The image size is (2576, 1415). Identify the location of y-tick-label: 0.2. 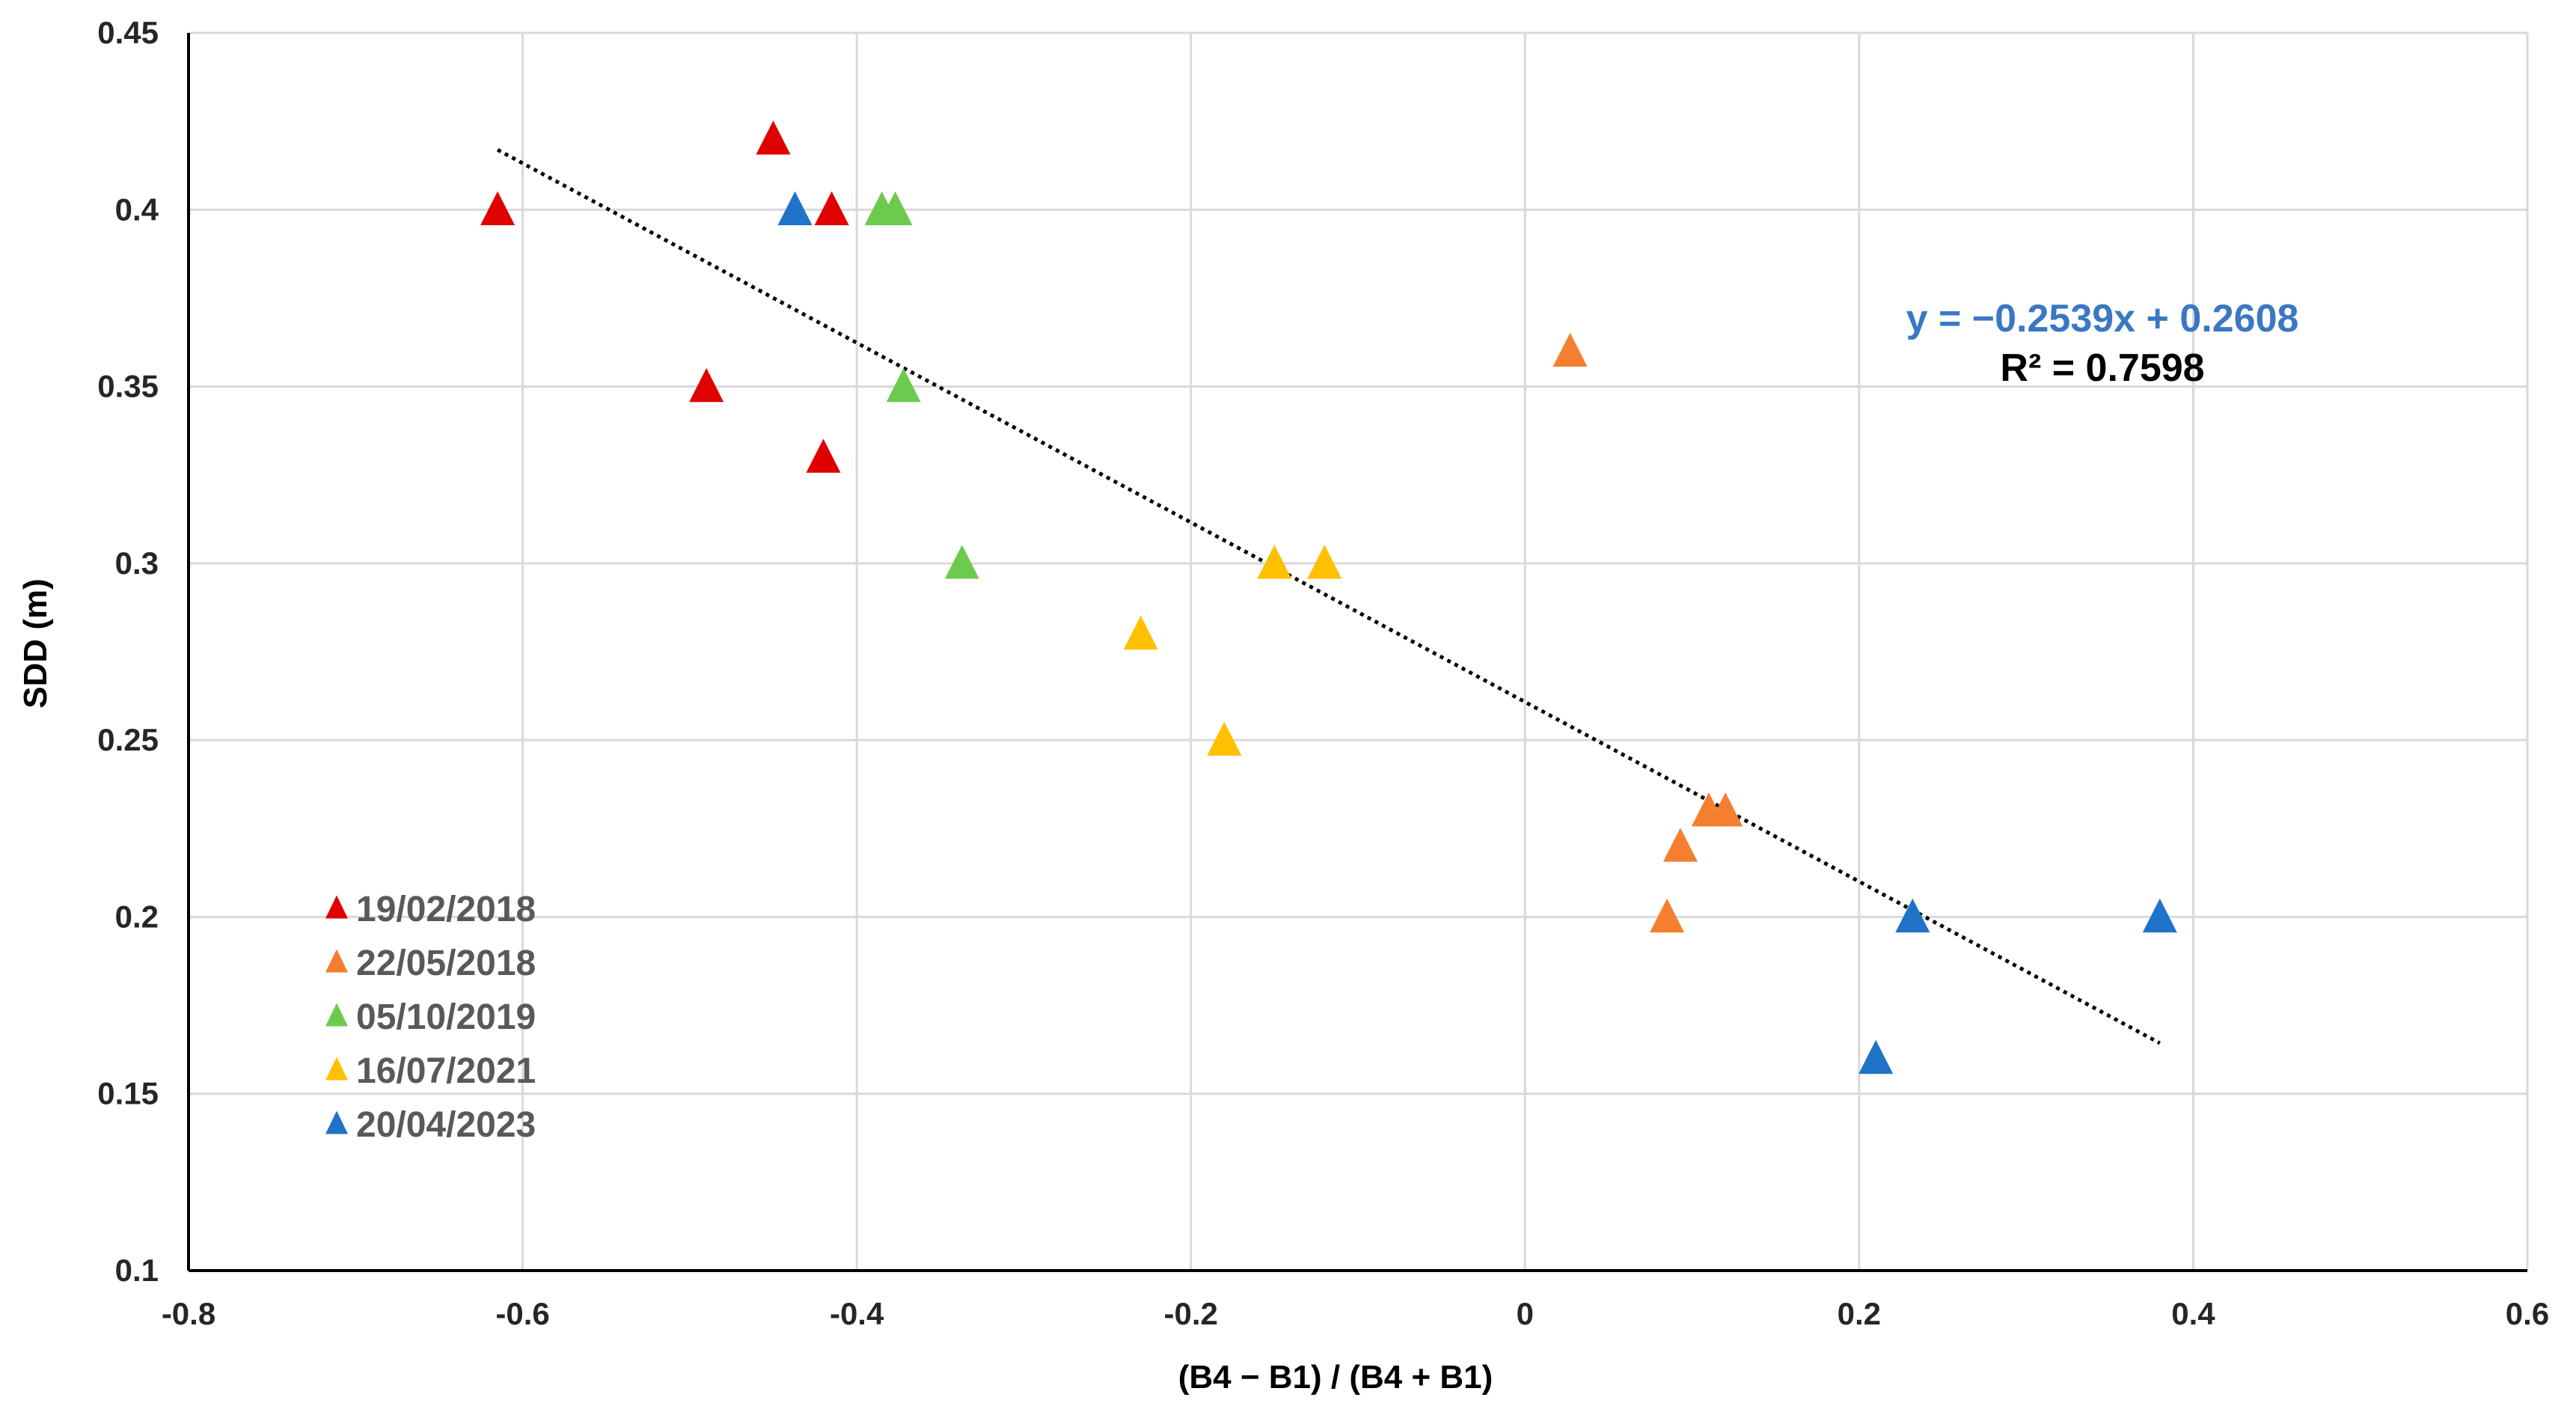
(137, 916).